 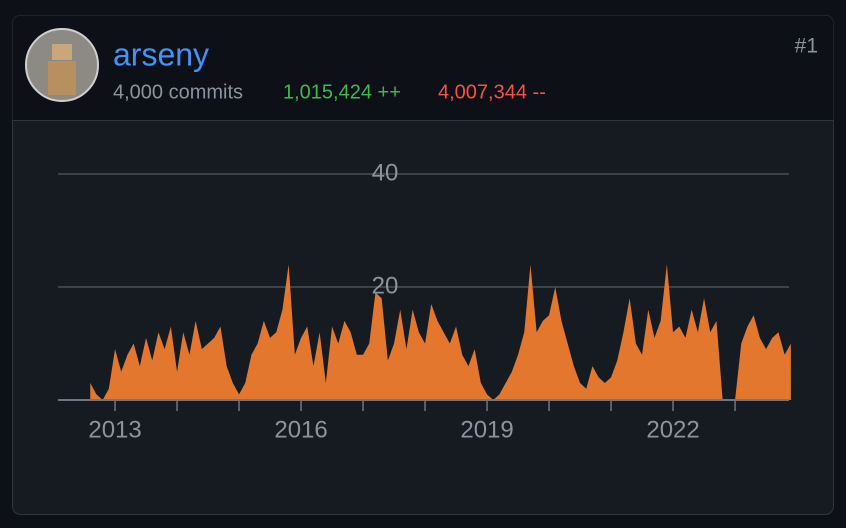 I want to click on deletions: 4,007,344 --, so click(x=492, y=92).